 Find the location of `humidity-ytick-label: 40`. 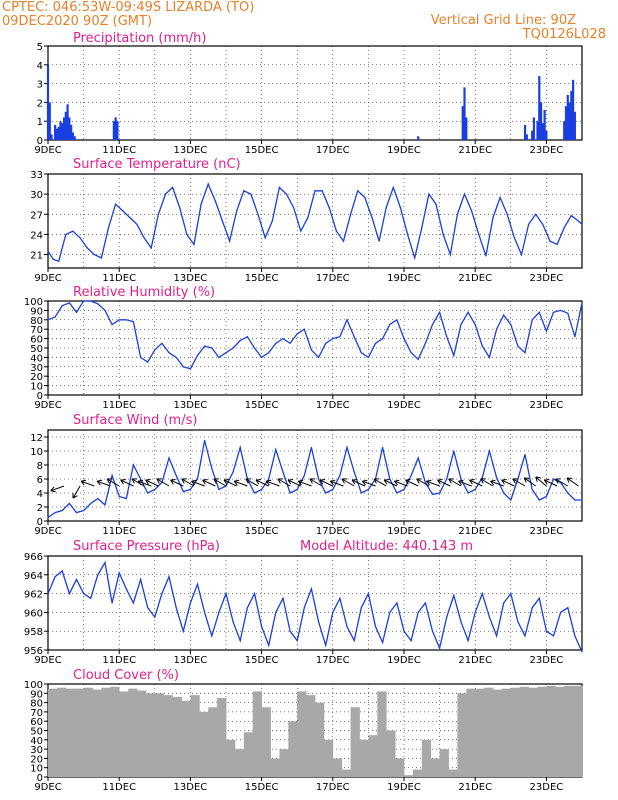

humidity-ytick-label: 40 is located at coordinates (36, 358).